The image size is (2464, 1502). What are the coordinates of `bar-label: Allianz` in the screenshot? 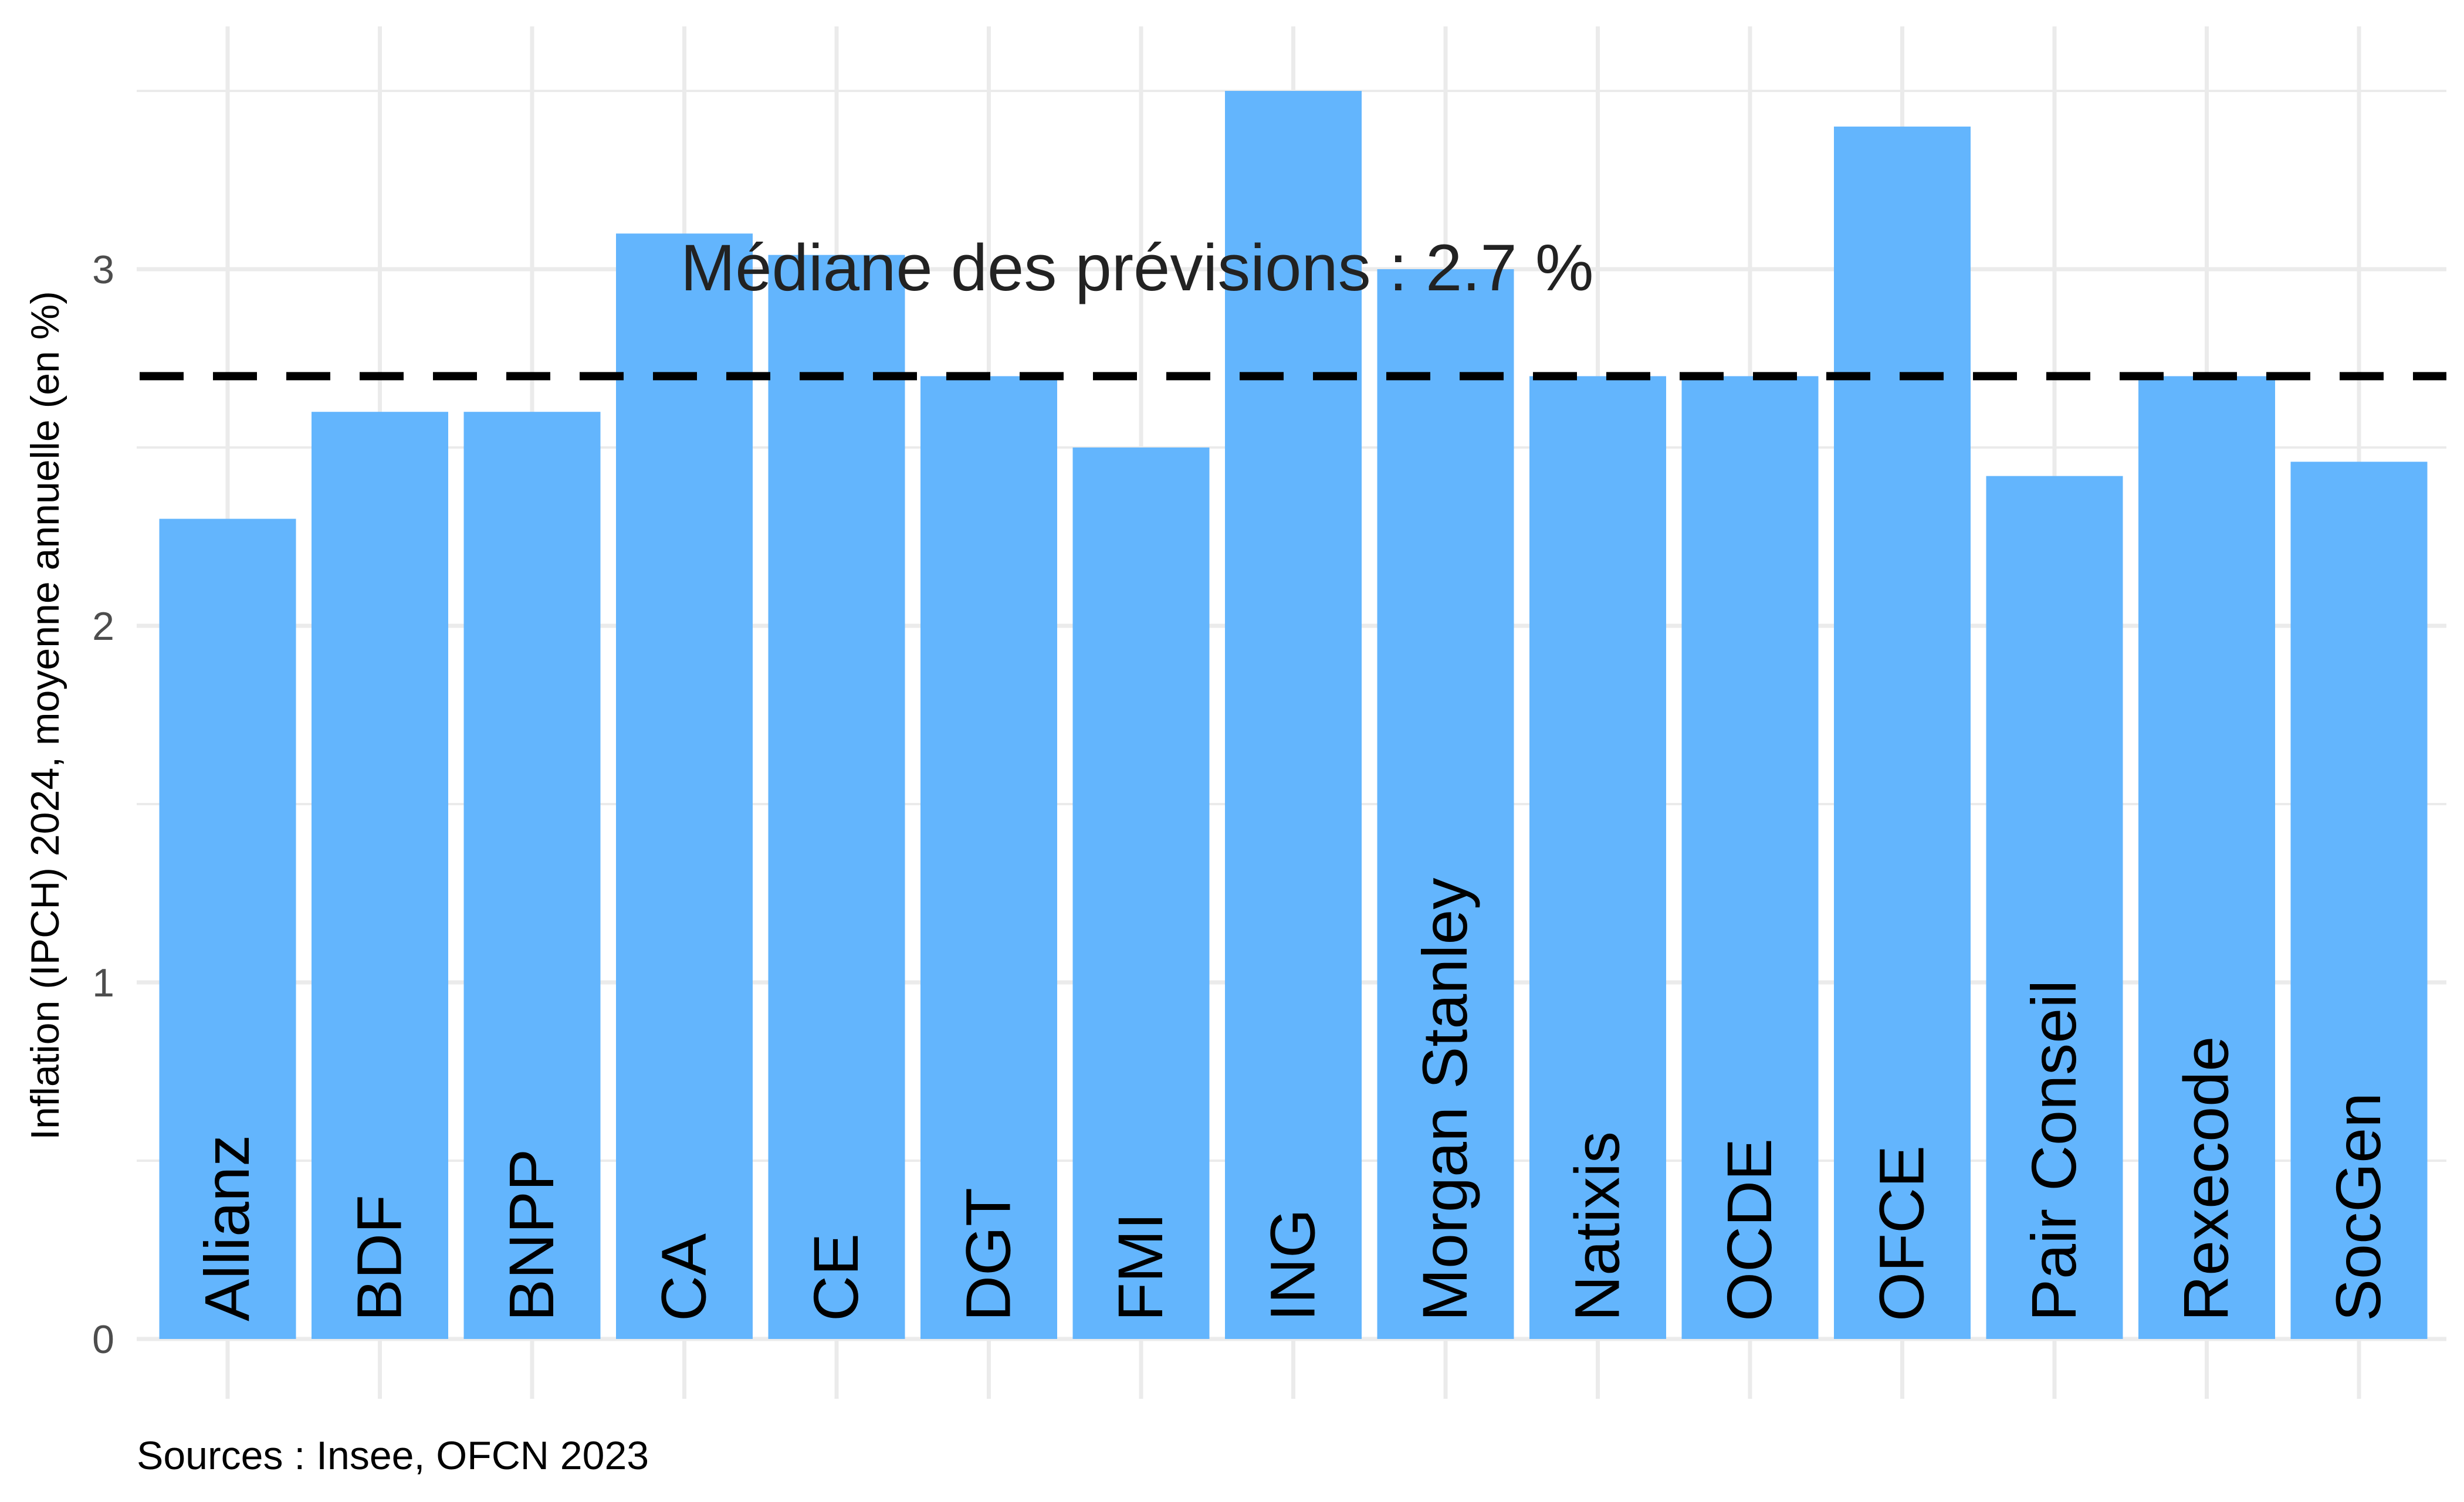 It's located at (226, 1228).